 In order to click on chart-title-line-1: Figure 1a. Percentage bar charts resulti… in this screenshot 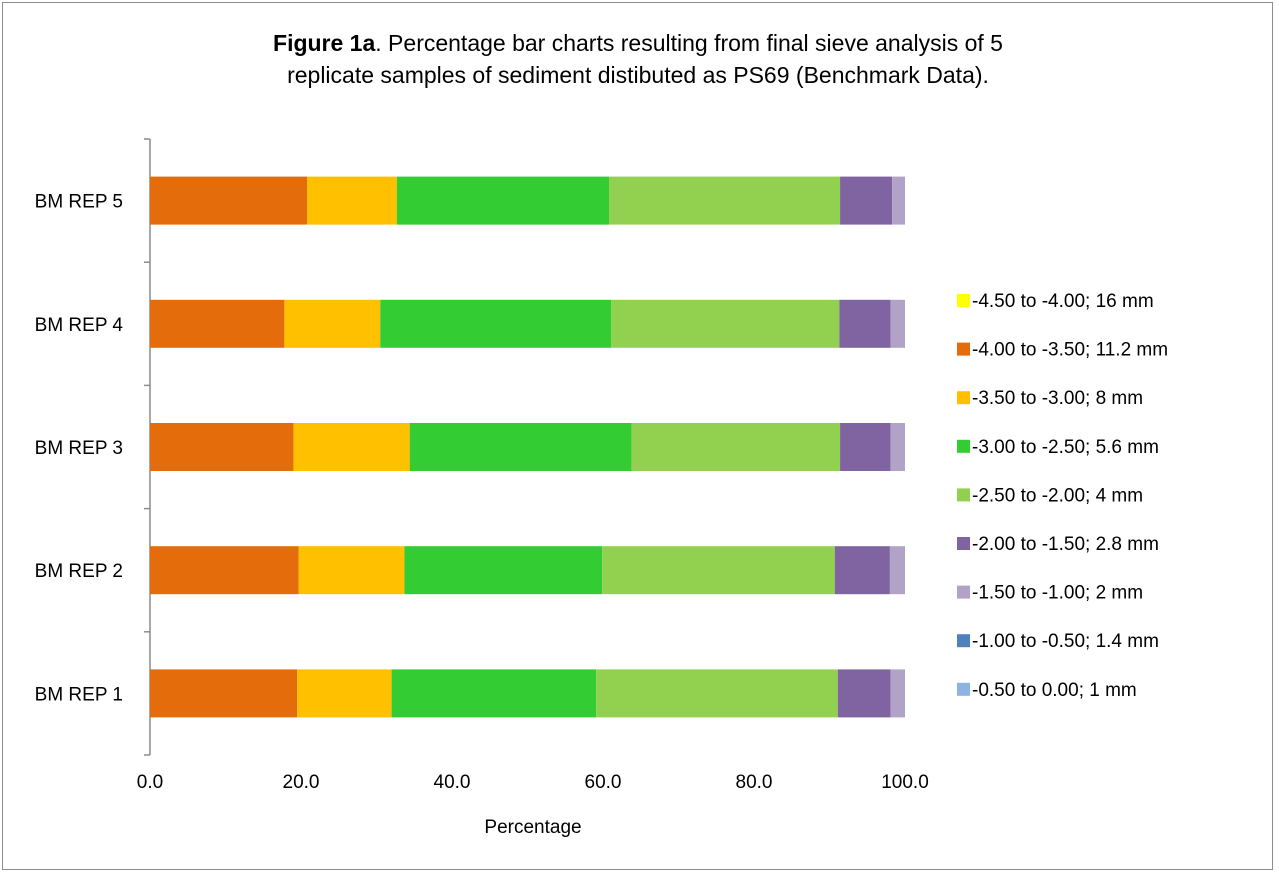, I will do `click(638, 43)`.